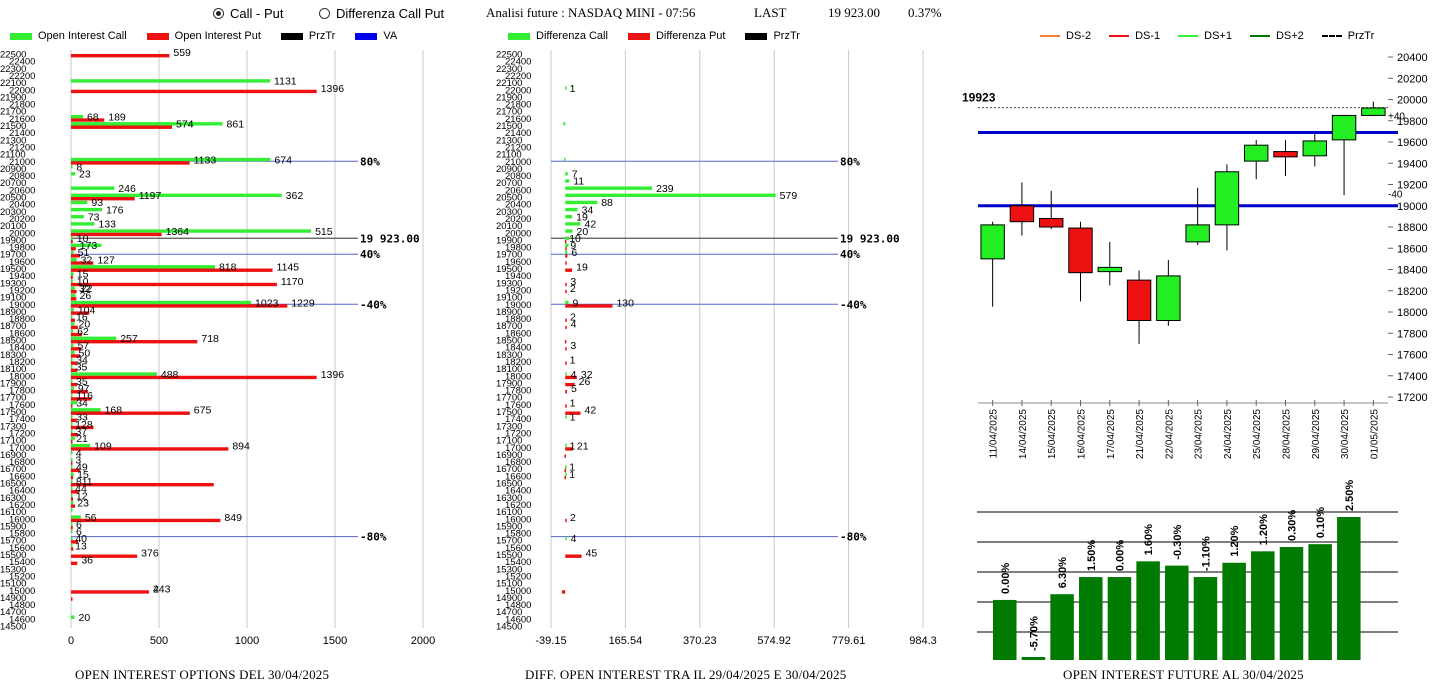 This screenshot has height=687, width=1443. What do you see at coordinates (106, 260) in the screenshot?
I see `bar-value-label: 127` at bounding box center [106, 260].